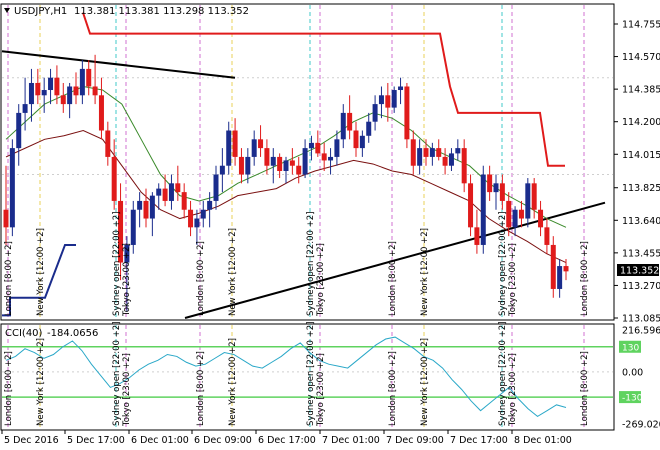 Image resolution: width=660 pixels, height=450 pixels. Describe the element at coordinates (127, 390) in the screenshot. I see `session-label-cci: Tokyo [23:00 +2]` at that location.